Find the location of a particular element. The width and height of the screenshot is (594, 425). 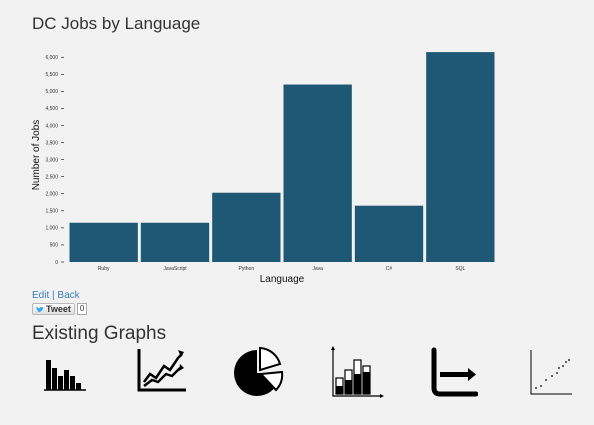

tweet-widget: Tweet 0 is located at coordinates (60, 309).